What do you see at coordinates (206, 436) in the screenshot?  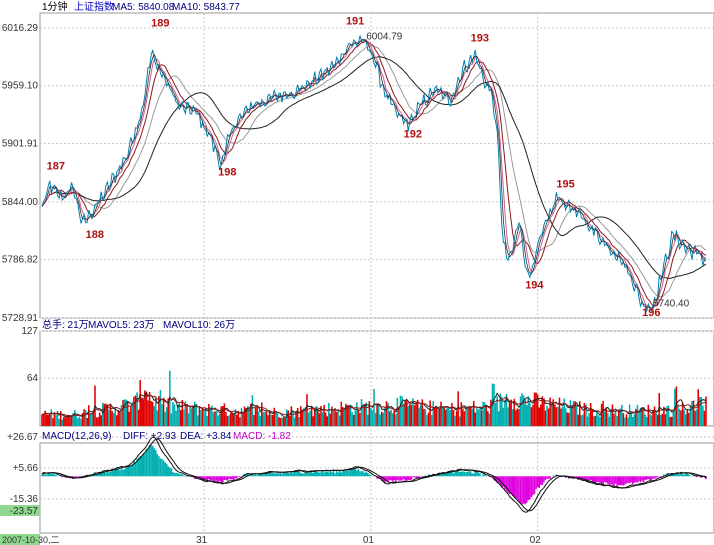 I see `macd-dea: DEA: +3.84` at bounding box center [206, 436].